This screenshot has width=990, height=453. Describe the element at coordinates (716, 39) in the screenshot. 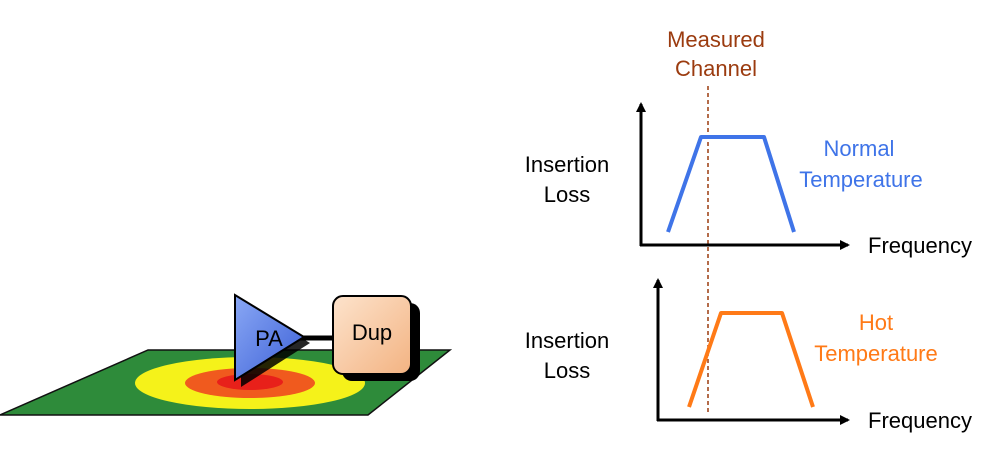

I see `measured-channel-label-line1: Measured` at that location.